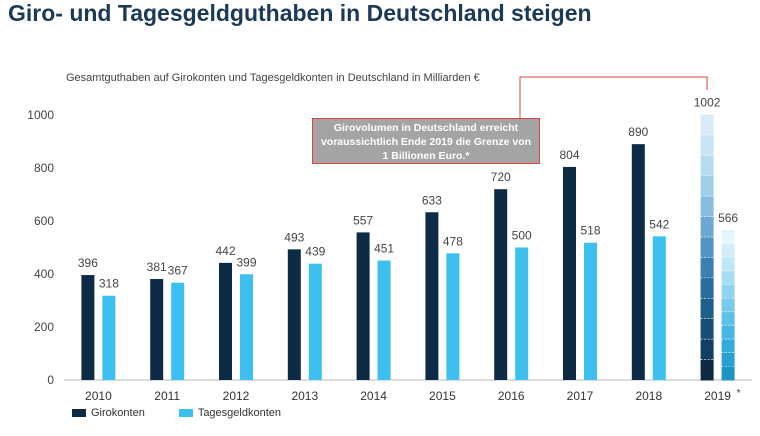  What do you see at coordinates (613, 97) in the screenshot?
I see `annotation-connector` at bounding box center [613, 97].